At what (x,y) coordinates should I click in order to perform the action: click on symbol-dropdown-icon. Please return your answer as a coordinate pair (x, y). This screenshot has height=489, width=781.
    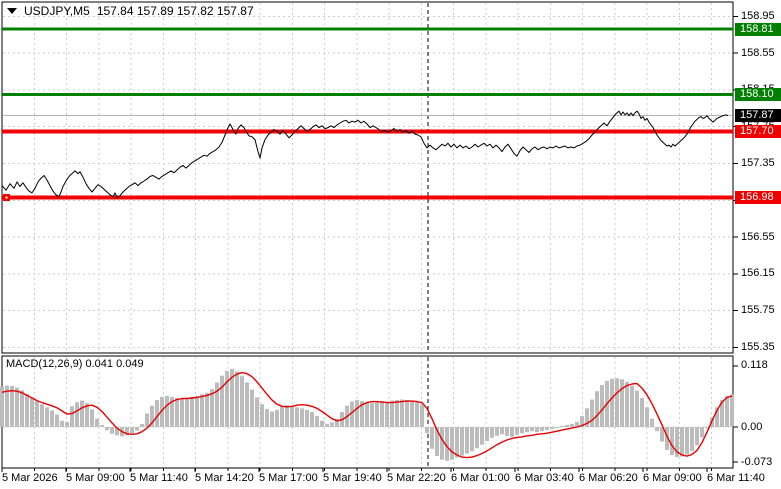
    Looking at the image, I should click on (12, 11).